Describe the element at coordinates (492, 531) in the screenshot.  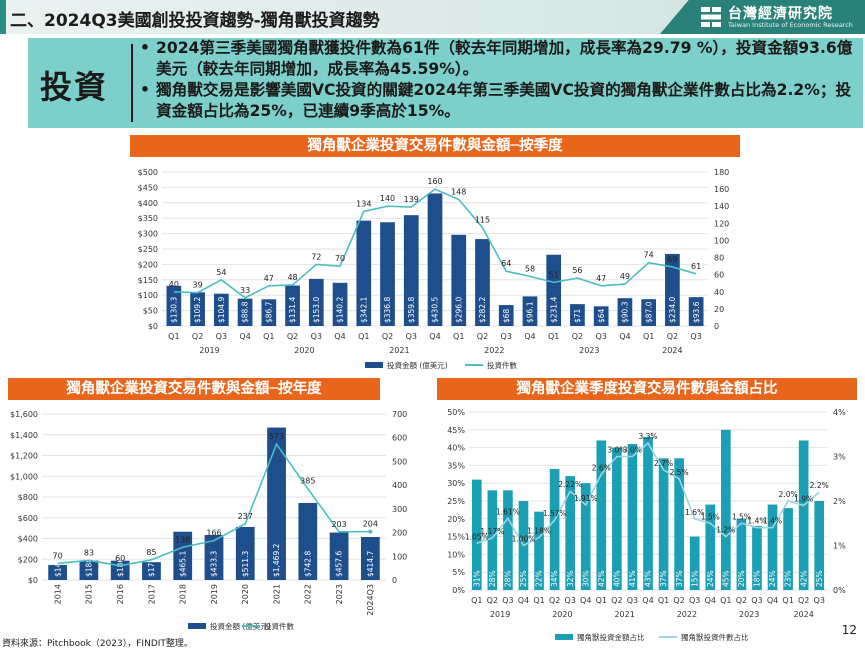
I see `line-value-label: 1.17%` at that location.